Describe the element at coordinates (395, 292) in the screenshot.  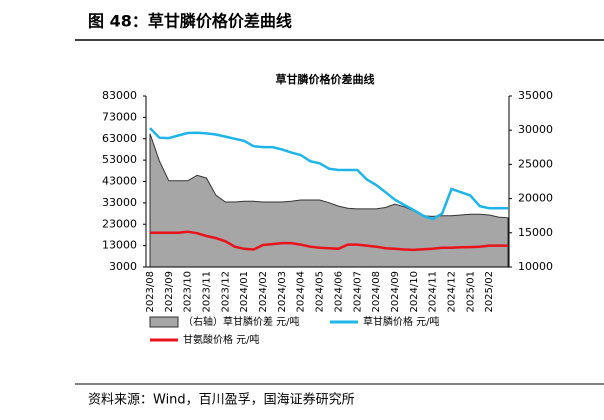
I see `x-tick-label: 2024/09` at that location.